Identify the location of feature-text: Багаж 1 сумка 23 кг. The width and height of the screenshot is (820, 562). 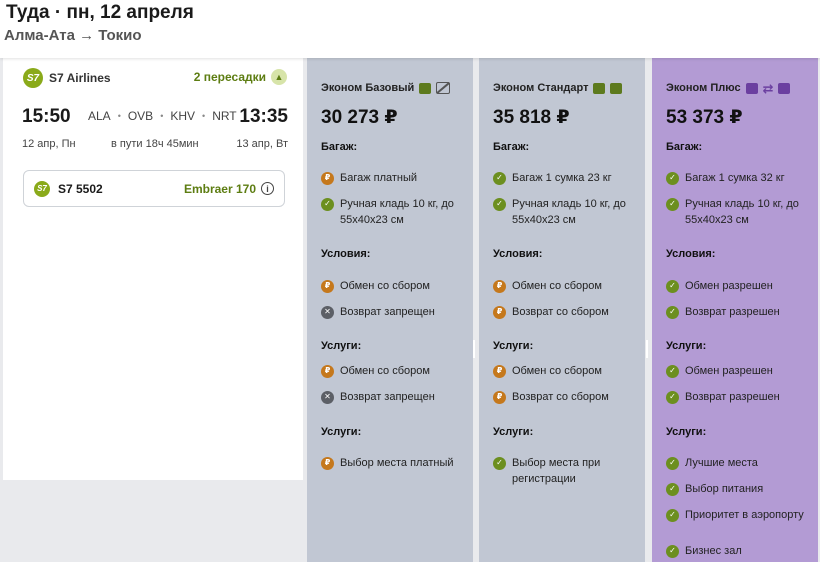
(562, 178).